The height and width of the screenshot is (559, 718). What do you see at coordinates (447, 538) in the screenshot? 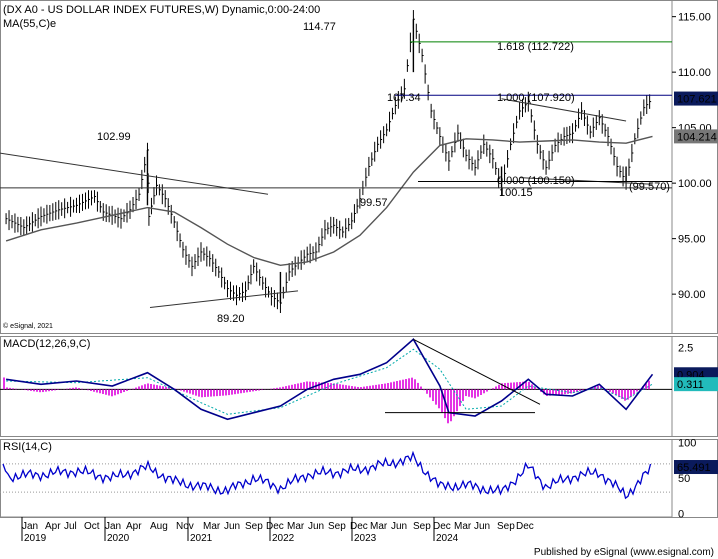
I see `year-label: 2024` at bounding box center [447, 538].